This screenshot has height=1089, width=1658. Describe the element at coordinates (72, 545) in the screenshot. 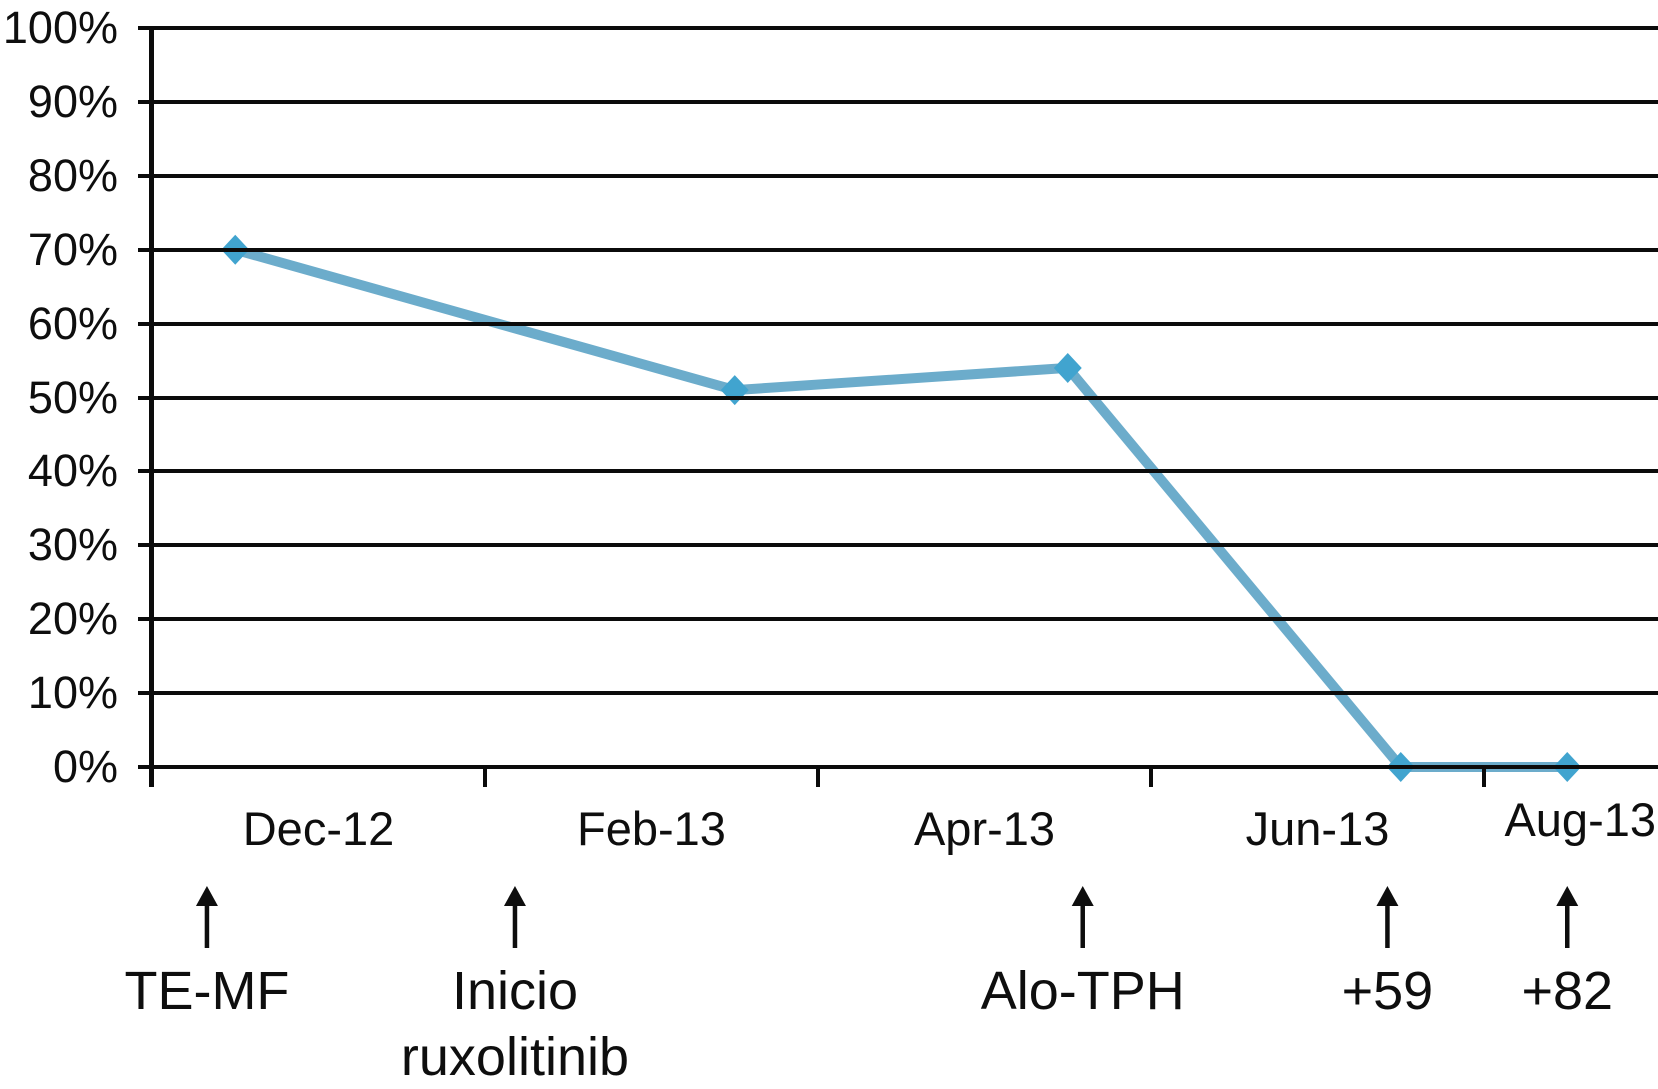

I see `y-axis-tick-label: 30%` at that location.